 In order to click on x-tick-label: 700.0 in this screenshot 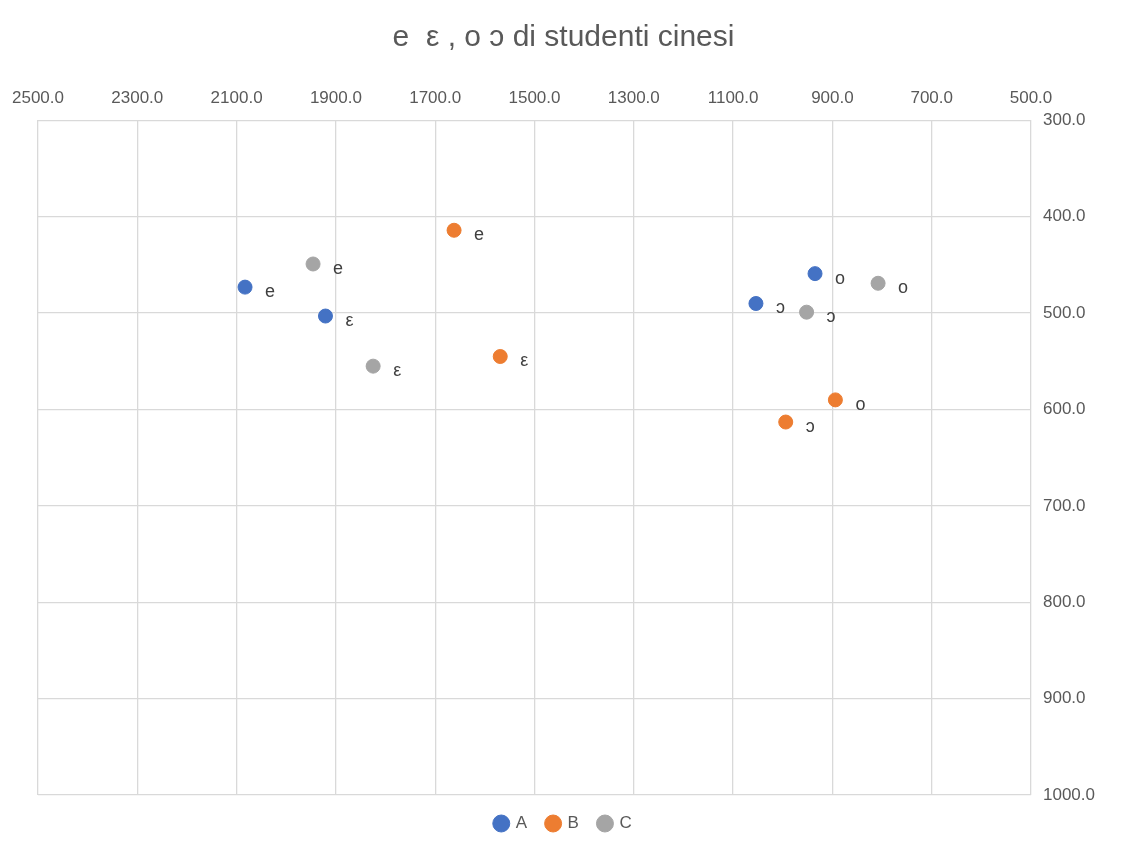, I will do `click(931, 97)`.